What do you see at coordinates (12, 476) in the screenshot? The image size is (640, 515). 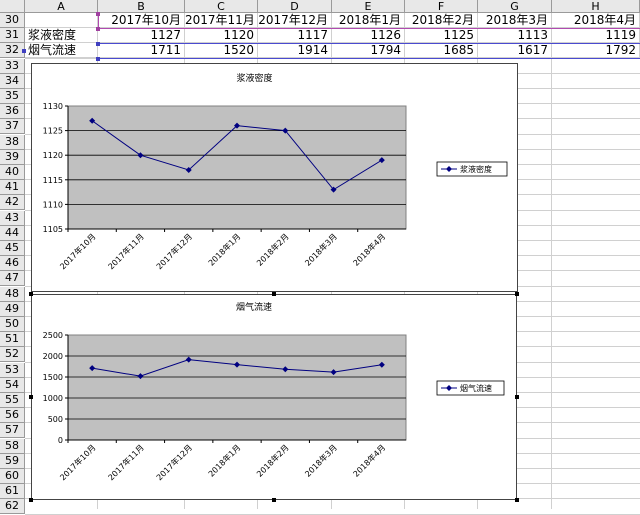 I see `row-header-60: 60` at bounding box center [12, 476].